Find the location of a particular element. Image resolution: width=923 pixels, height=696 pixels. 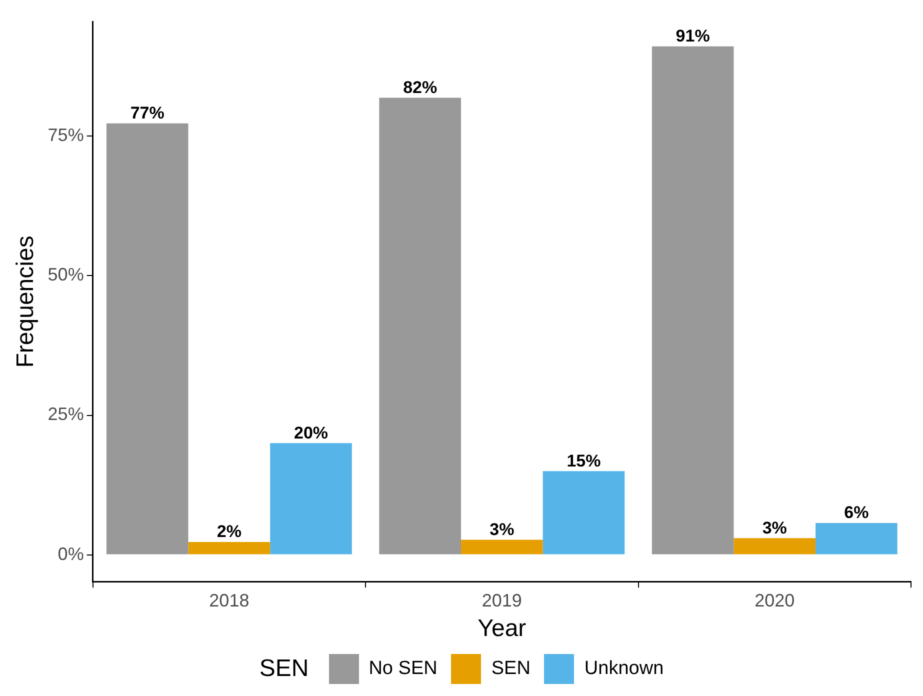

data-label: 2% is located at coordinates (229, 532).